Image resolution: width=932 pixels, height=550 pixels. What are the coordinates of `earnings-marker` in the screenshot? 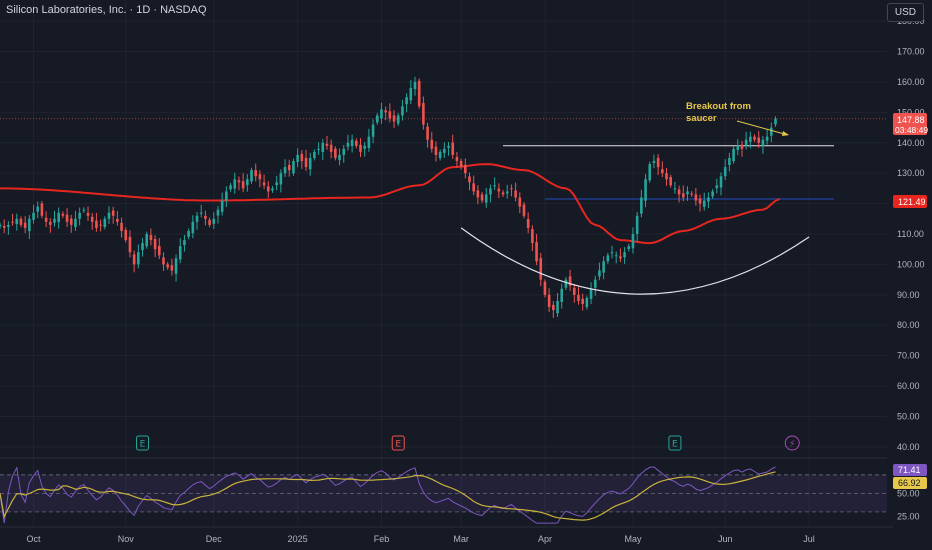 It's located at (143, 443).